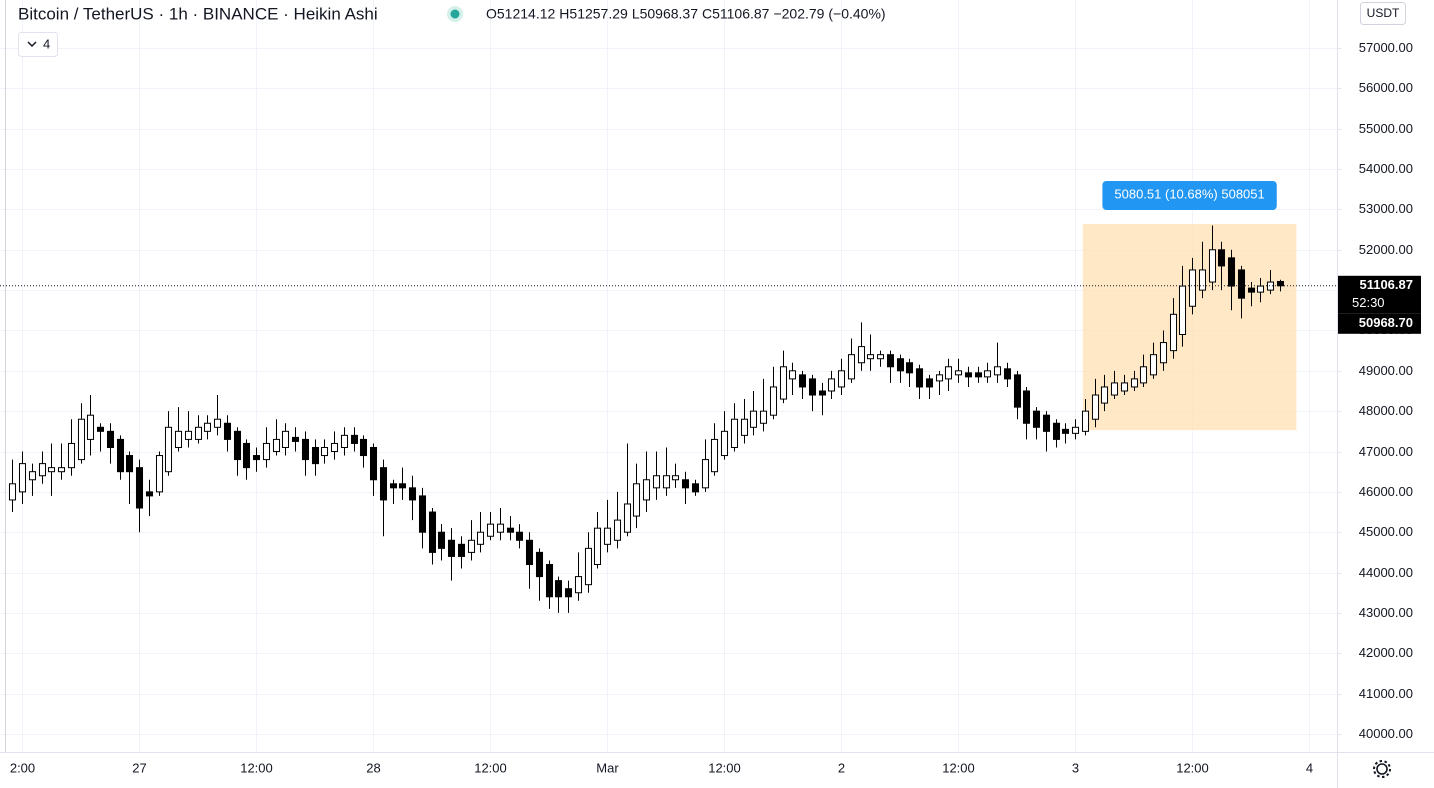 This screenshot has height=788, width=1434. Describe the element at coordinates (32, 44) in the screenshot. I see `chevron` at that location.